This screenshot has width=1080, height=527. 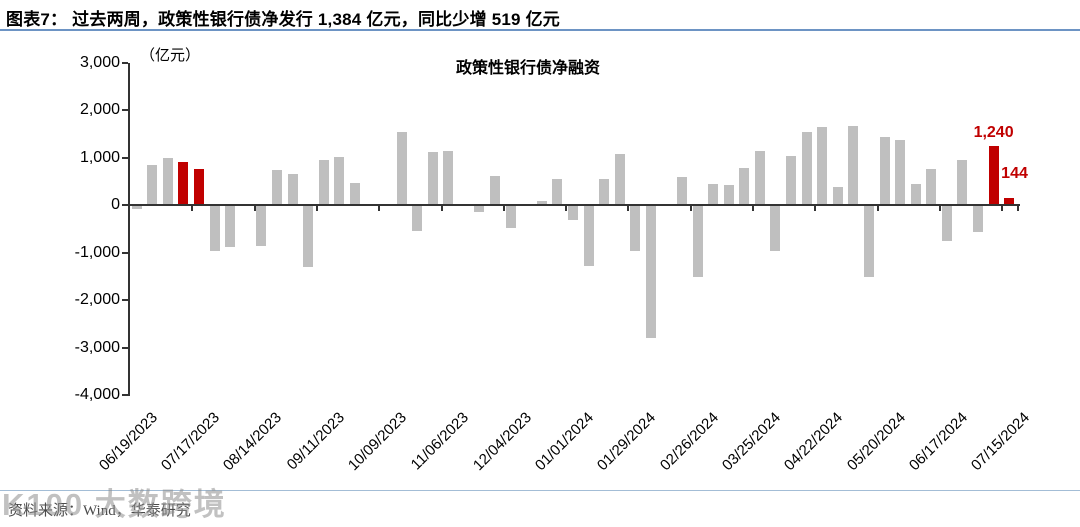 I want to click on y-tick-label: 0, so click(x=115, y=205).